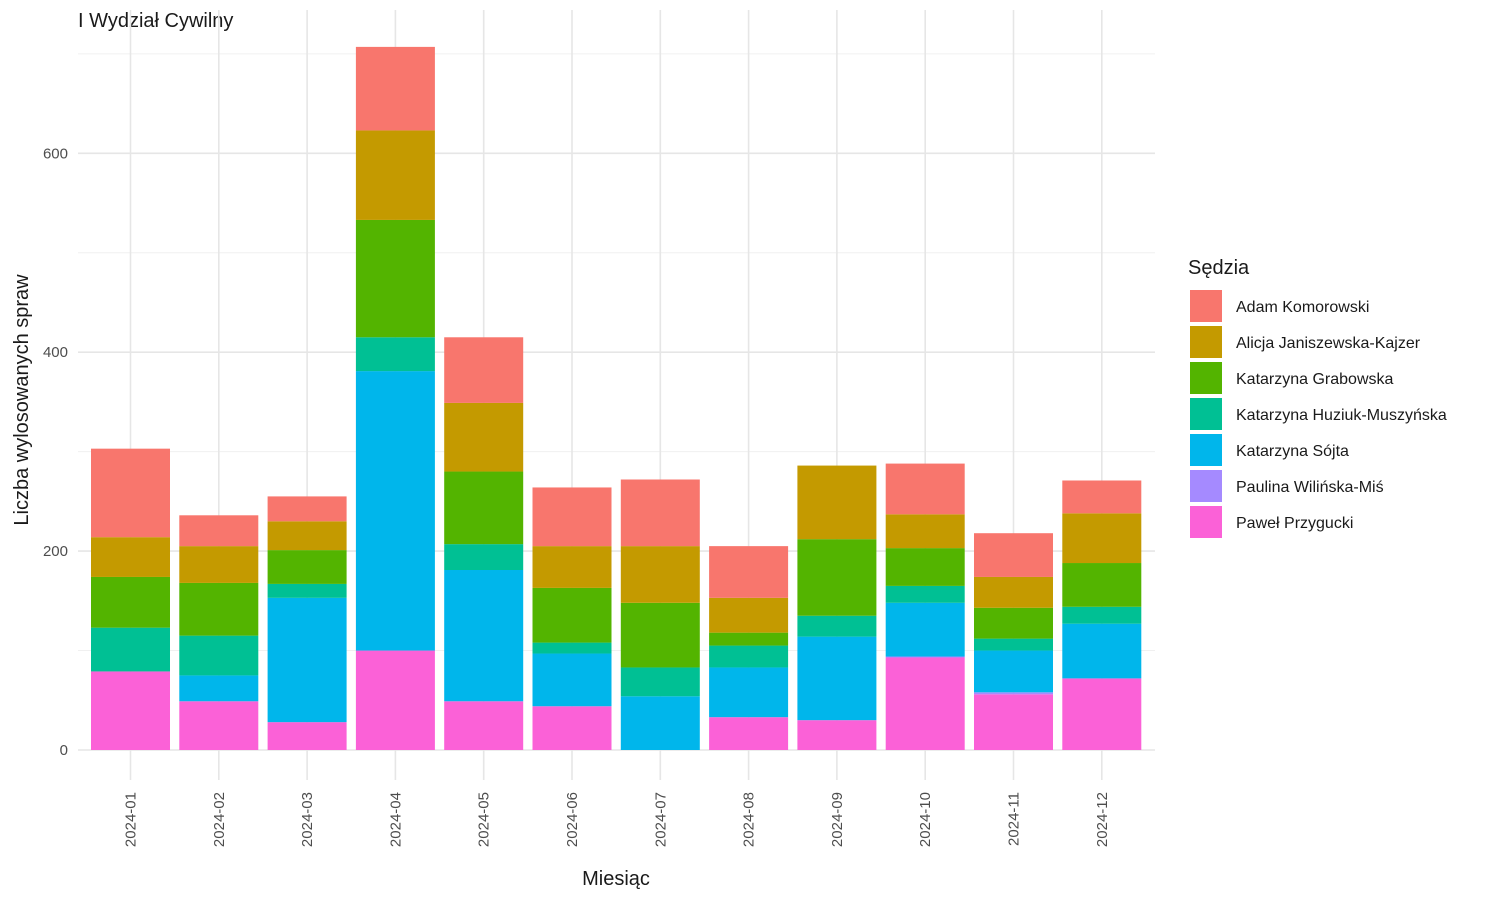 The width and height of the screenshot is (1500, 900). I want to click on x-tick-label: 2024-06, so click(572, 819).